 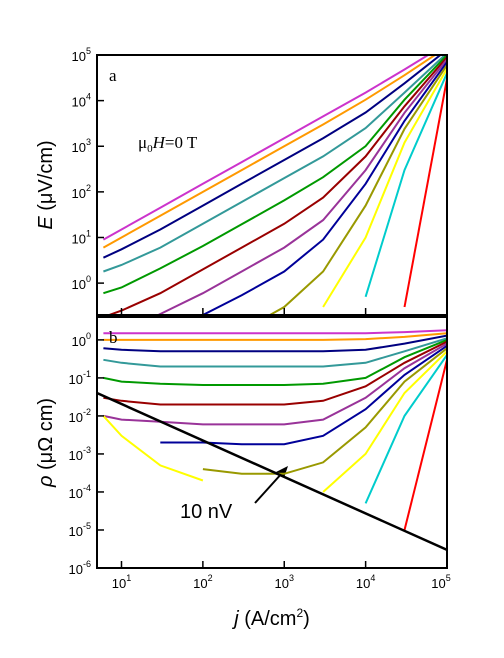 I want to click on x-tick-label: 10⁵, so click(x=440, y=582).